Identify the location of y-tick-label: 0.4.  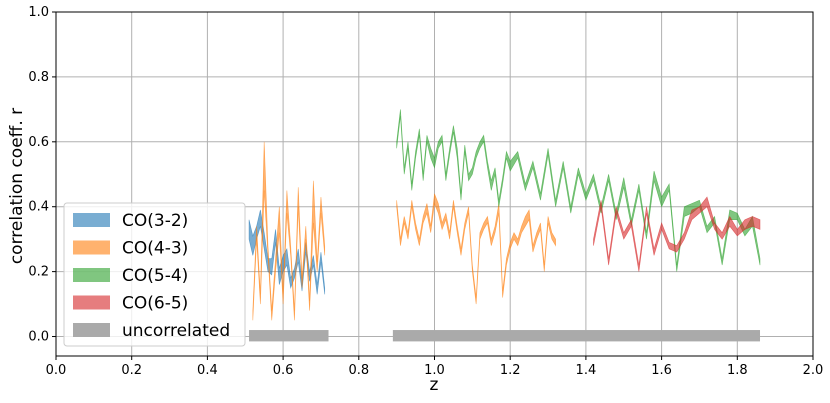
(38, 207).